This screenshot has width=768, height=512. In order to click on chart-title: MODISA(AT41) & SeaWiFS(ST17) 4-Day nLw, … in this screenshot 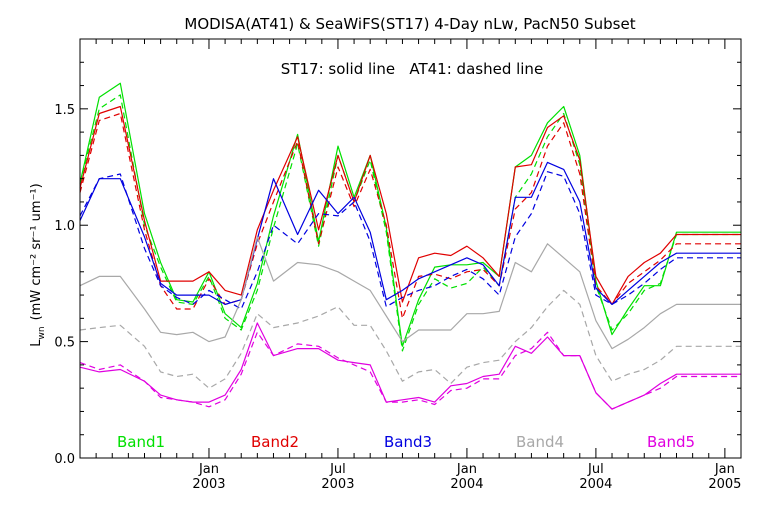, I will do `click(409, 24)`.